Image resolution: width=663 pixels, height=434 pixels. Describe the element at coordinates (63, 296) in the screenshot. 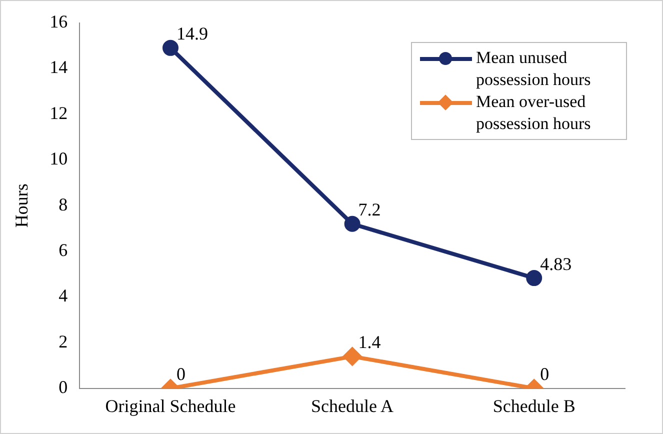

I see `y-tick-label: 4` at that location.